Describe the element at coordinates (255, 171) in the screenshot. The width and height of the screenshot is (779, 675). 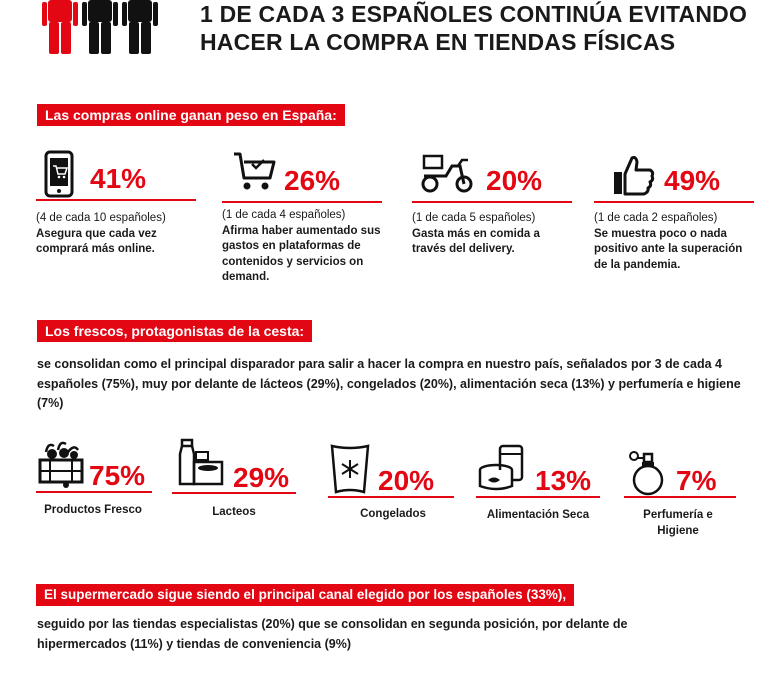
I see `shopping-cart-icon` at that location.